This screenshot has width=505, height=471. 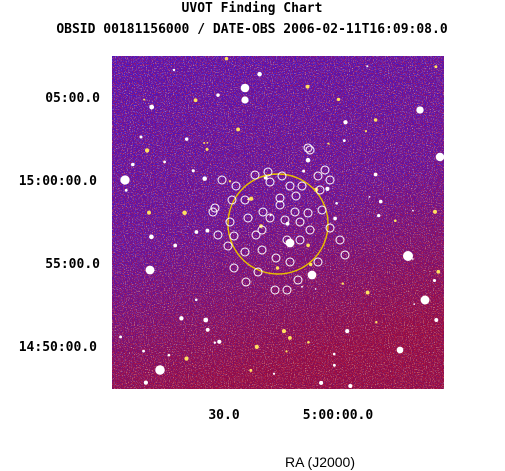 I want to click on x-tick-label: 30.0, so click(x=223, y=415).